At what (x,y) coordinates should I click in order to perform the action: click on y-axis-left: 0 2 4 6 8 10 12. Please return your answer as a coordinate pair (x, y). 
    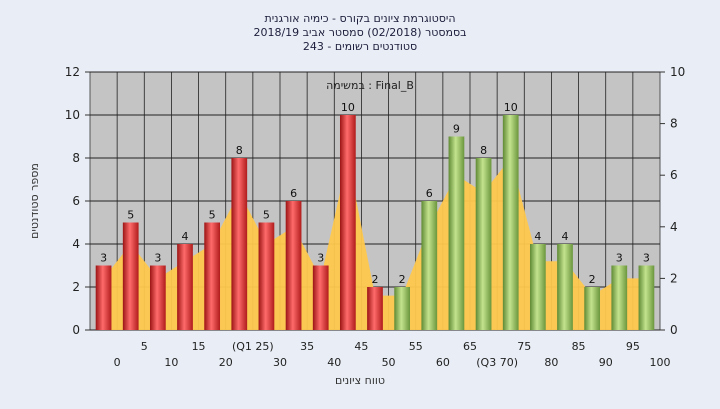
    Looking at the image, I should click on (77, 201).